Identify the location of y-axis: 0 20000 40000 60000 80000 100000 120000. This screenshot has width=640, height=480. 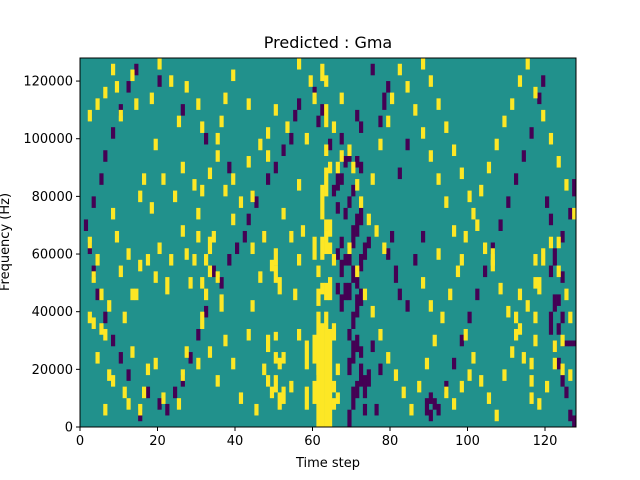
(51, 255).